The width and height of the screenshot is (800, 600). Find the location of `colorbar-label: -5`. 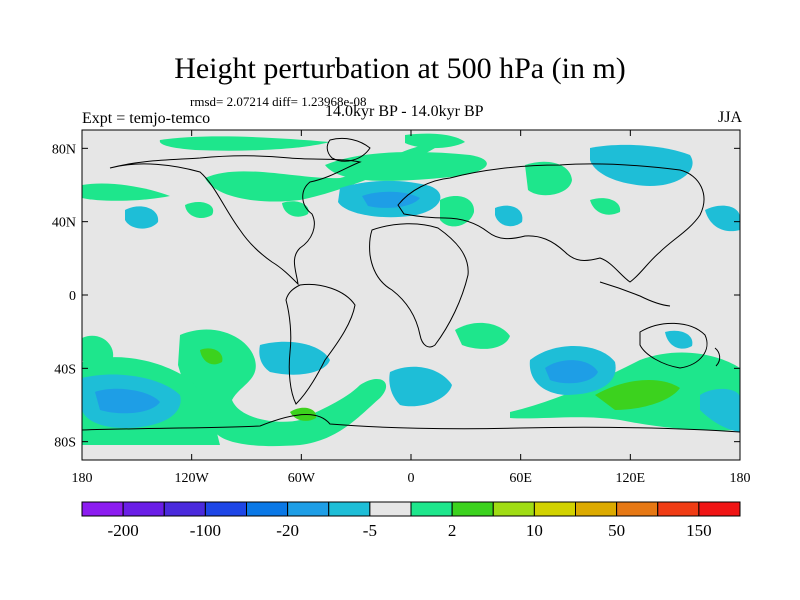

colorbar-label: -5 is located at coordinates (370, 530).